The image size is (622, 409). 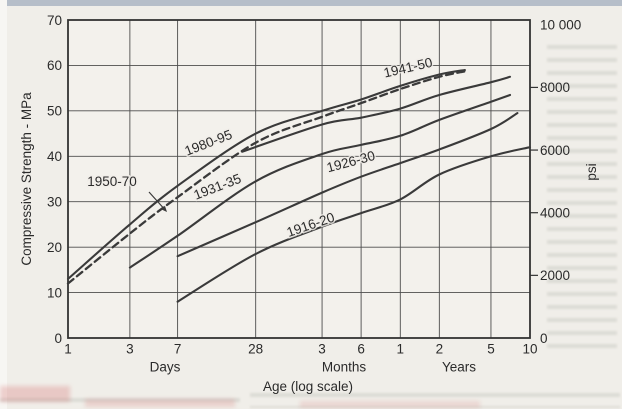 What do you see at coordinates (54, 292) in the screenshot?
I see `y-left-tick-label: 10` at bounding box center [54, 292].